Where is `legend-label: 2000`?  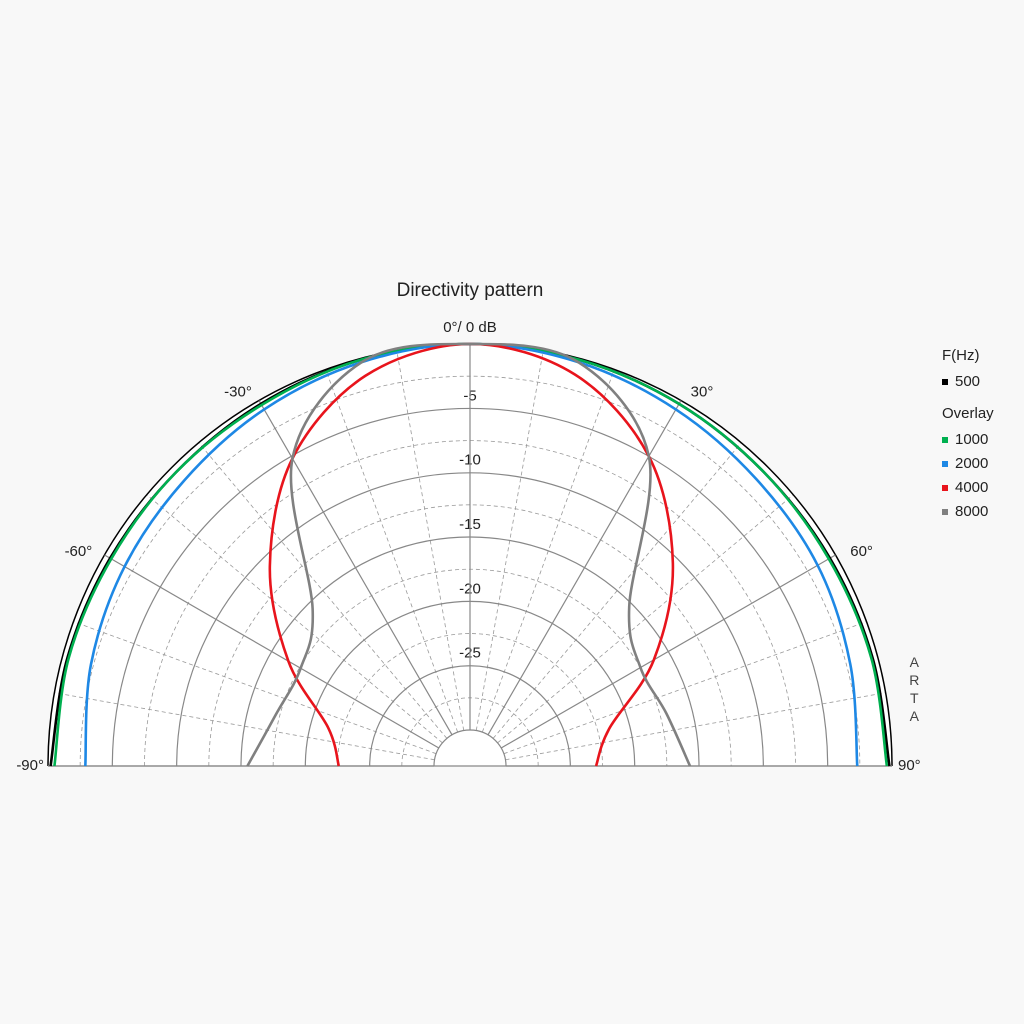 legend-label: 2000 is located at coordinates (971, 463).